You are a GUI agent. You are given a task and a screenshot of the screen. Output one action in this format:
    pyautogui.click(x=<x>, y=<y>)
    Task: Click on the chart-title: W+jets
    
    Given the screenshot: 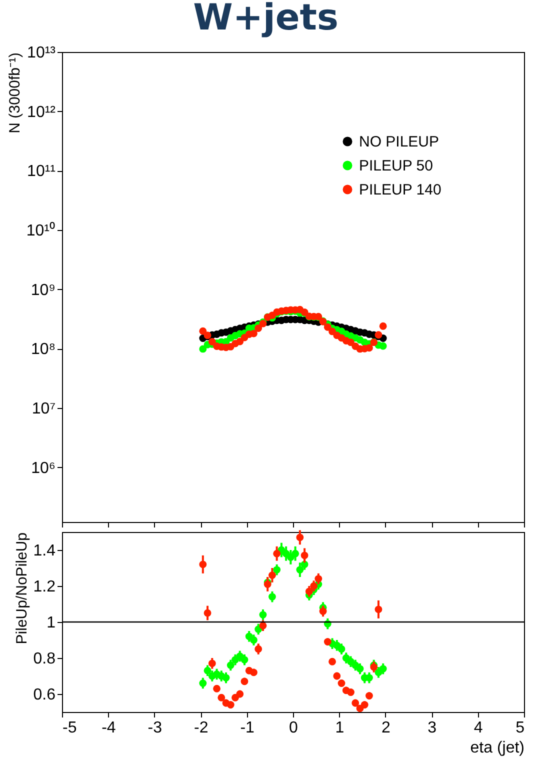 What is the action you would take?
    pyautogui.click(x=265, y=19)
    